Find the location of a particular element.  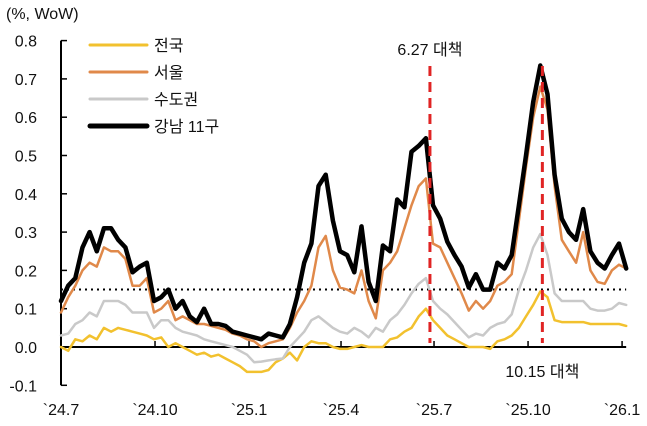

y-tick-label: -0.1 is located at coordinates (23, 386).